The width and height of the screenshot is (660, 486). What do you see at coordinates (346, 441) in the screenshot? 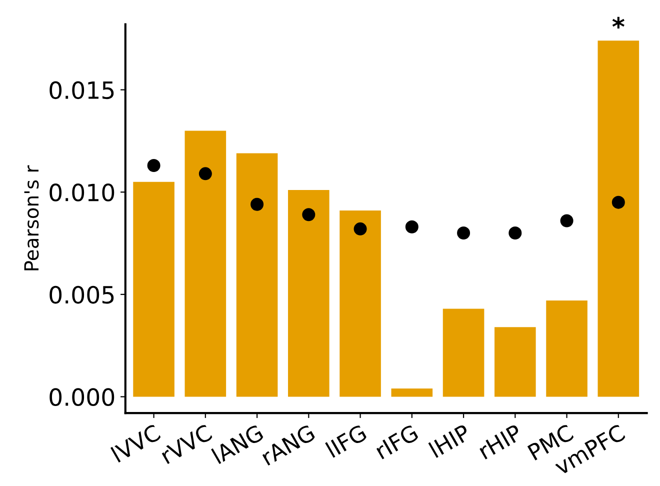
I see `x-tick-label: lIFG` at bounding box center [346, 441].